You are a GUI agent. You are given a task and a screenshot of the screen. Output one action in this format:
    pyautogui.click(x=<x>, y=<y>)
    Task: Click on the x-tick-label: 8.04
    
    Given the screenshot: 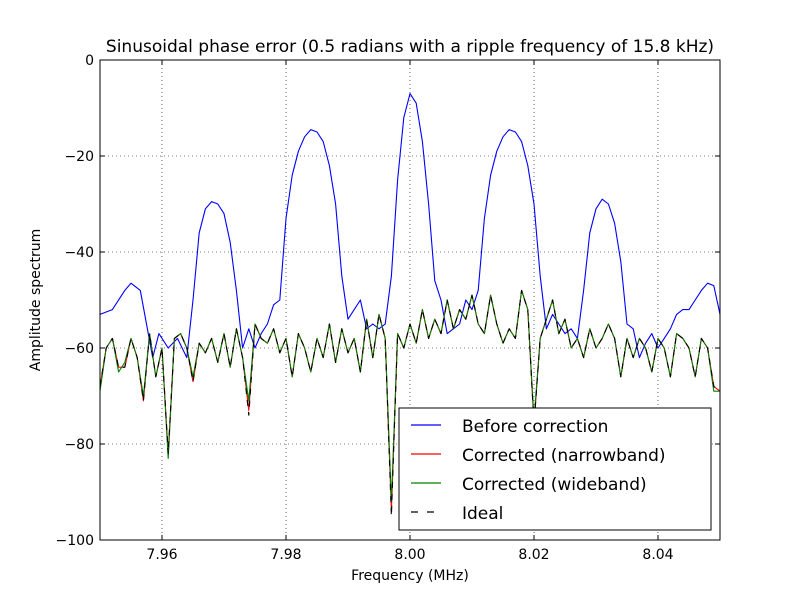 What is the action you would take?
    pyautogui.click(x=657, y=555)
    